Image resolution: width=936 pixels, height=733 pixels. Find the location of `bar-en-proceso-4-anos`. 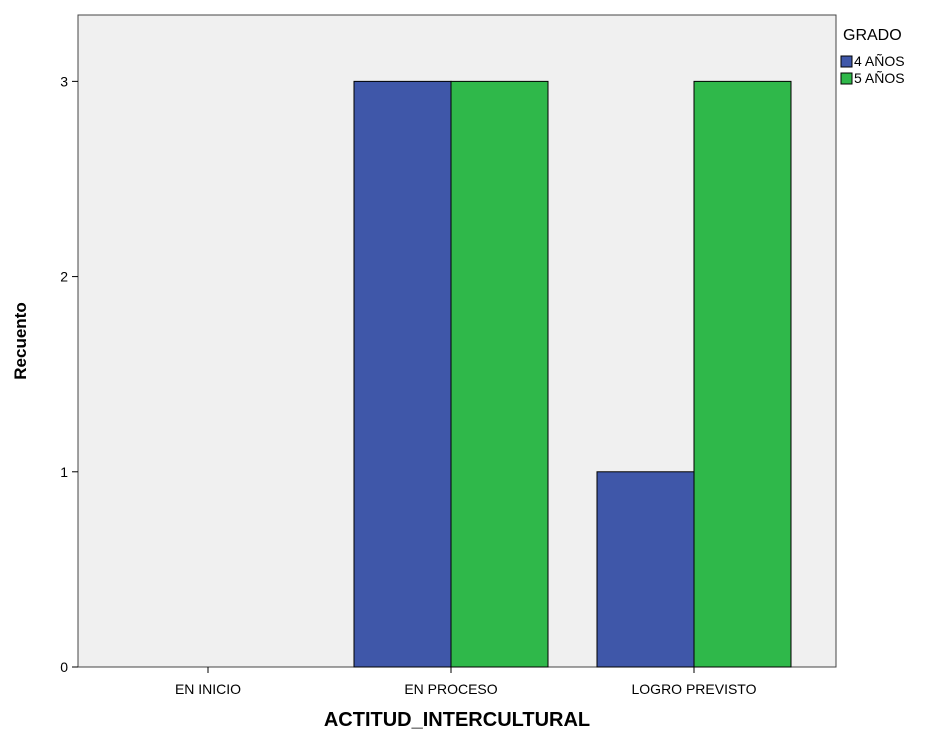

bar-en-proceso-4-anos is located at coordinates (402, 374).